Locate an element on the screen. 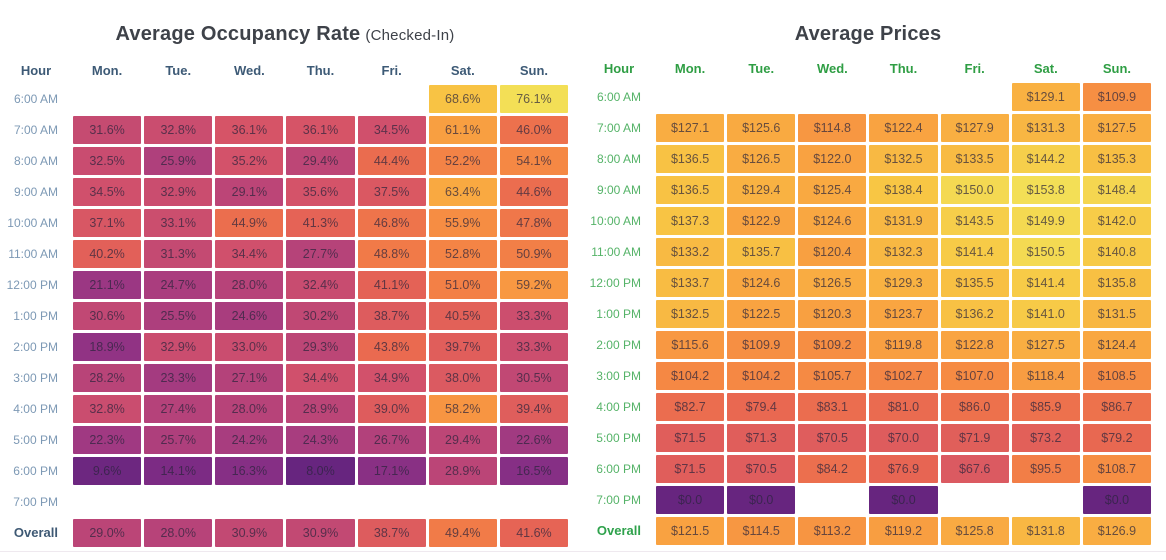  heatmap-cell: $107.0 is located at coordinates (974, 376).